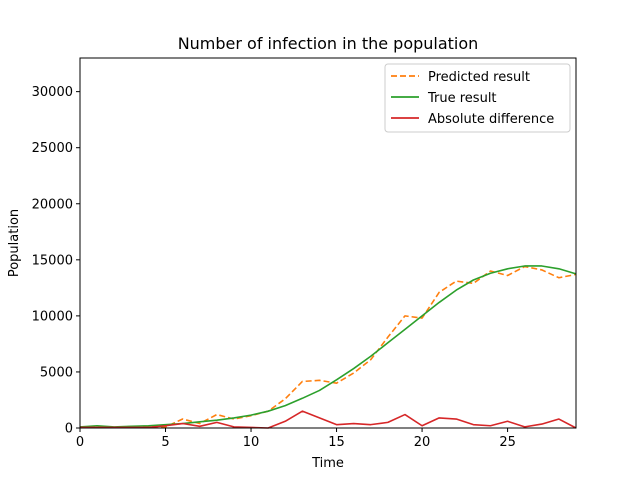 Image resolution: width=640 pixels, height=480 pixels. Describe the element at coordinates (462, 98) in the screenshot. I see `legend-label: True result` at that location.